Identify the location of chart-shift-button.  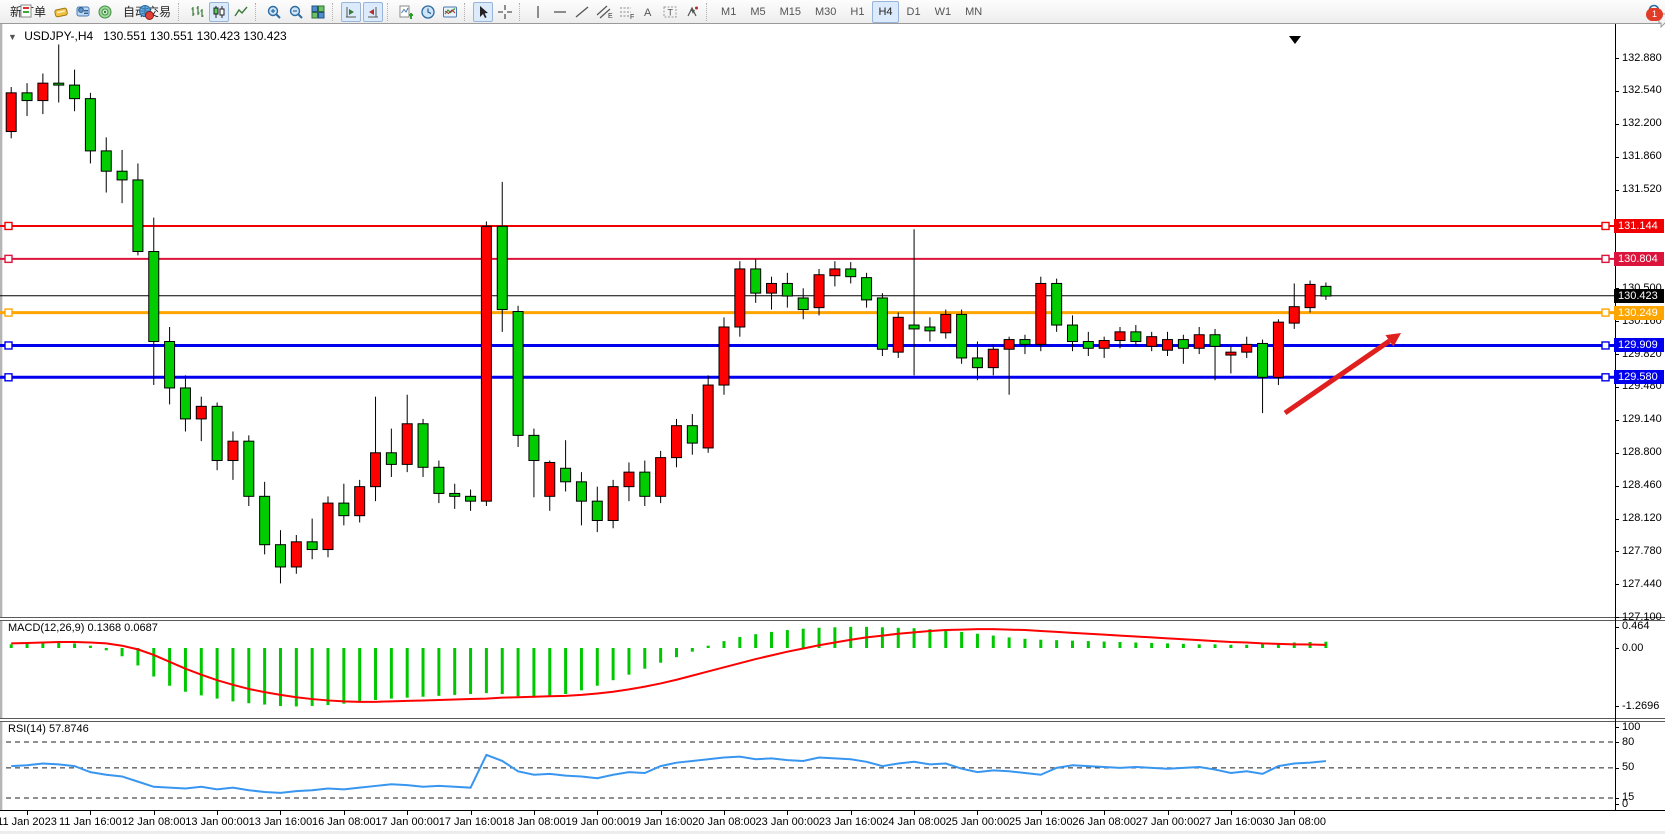
(373, 11).